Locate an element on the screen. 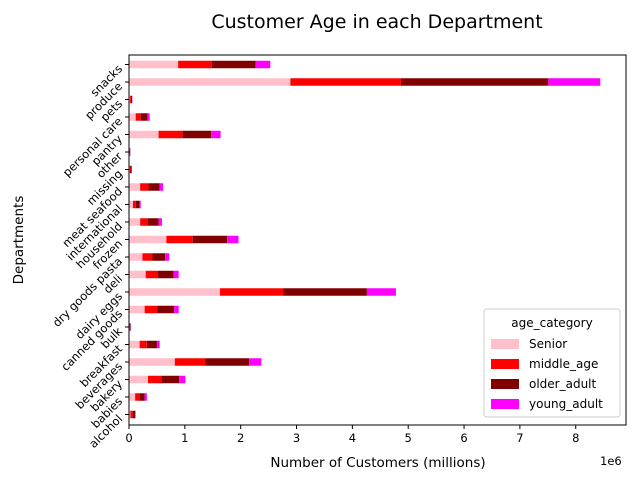 Image resolution: width=635 pixels, height=479 pixels. x-tick-label: 2 is located at coordinates (240, 438).